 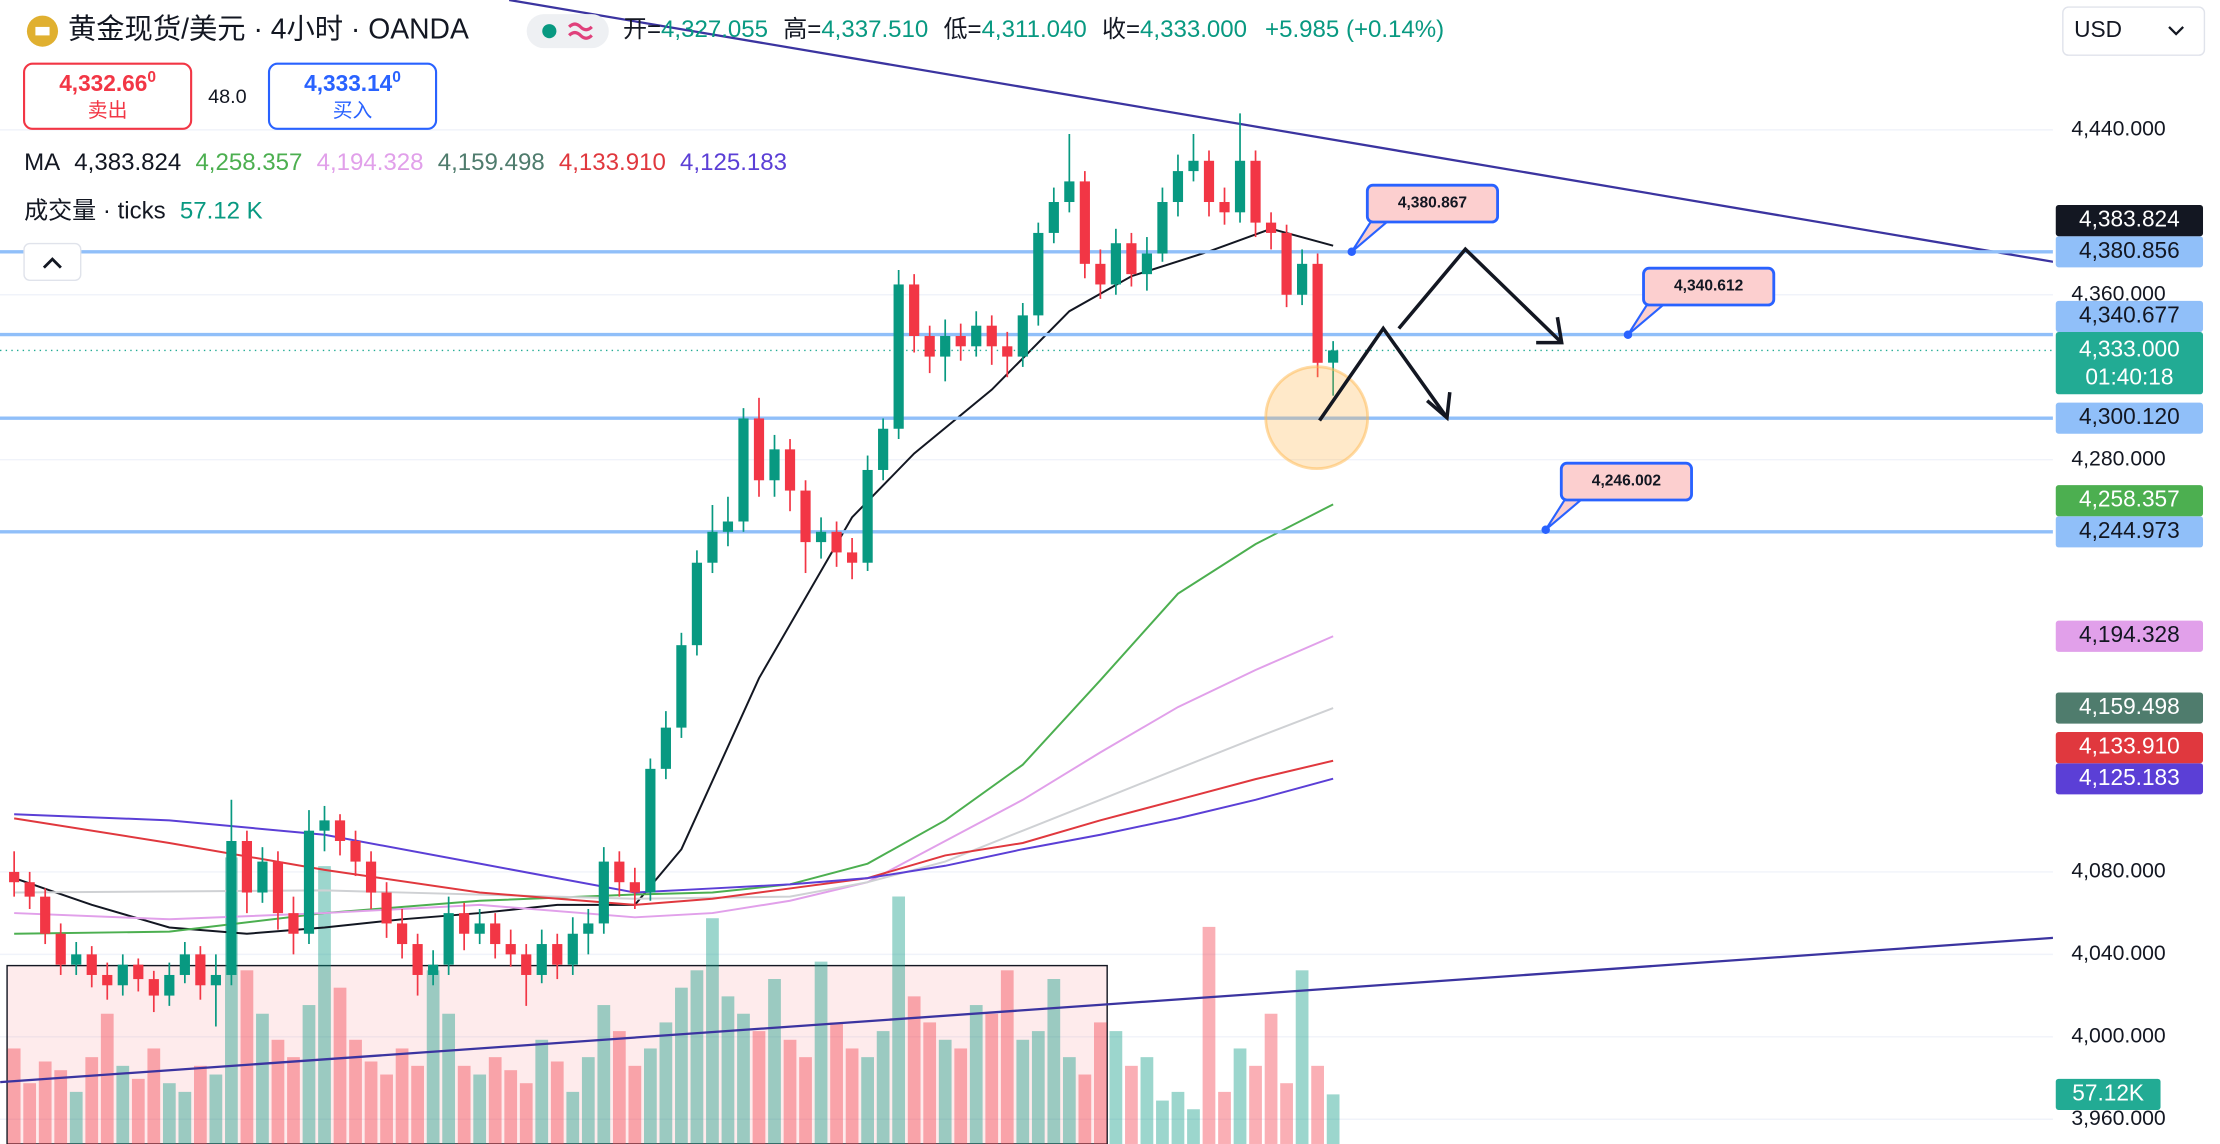 I want to click on collapse-icon, so click(x=52, y=263).